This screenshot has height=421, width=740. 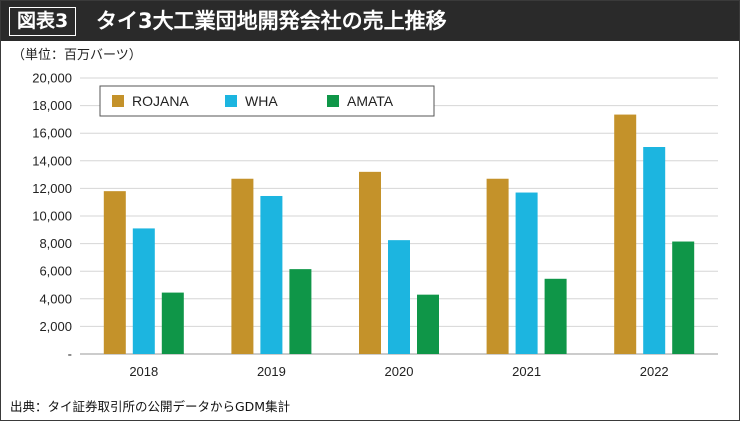 What do you see at coordinates (52, 216) in the screenshot?
I see `y-tick-label: 10,000` at bounding box center [52, 216].